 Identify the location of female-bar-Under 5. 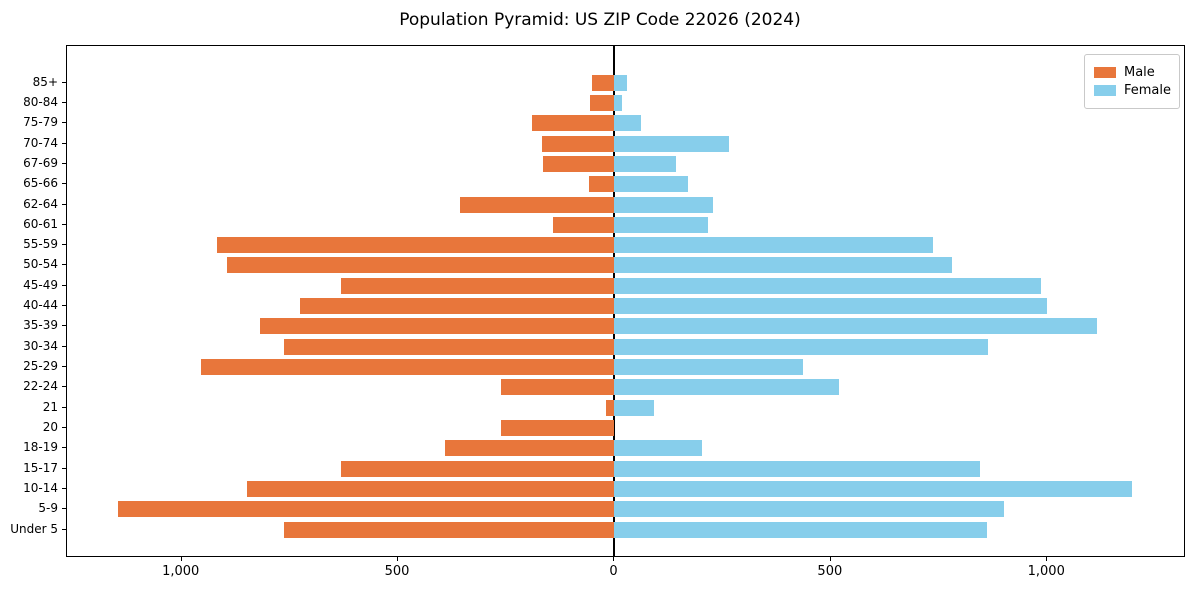
(800, 529).